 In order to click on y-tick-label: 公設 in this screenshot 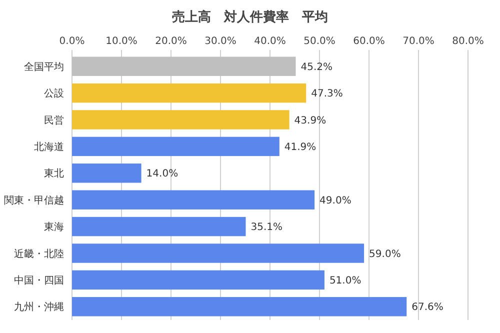, I will do `click(54, 94)`.